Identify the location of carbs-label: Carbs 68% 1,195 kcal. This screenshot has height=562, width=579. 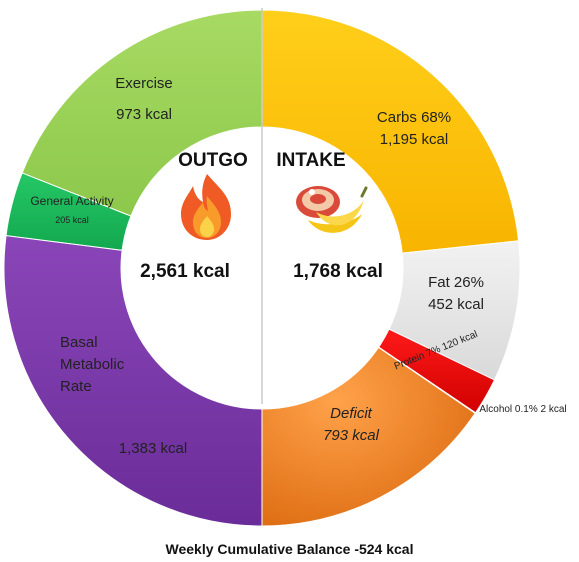
(414, 128).